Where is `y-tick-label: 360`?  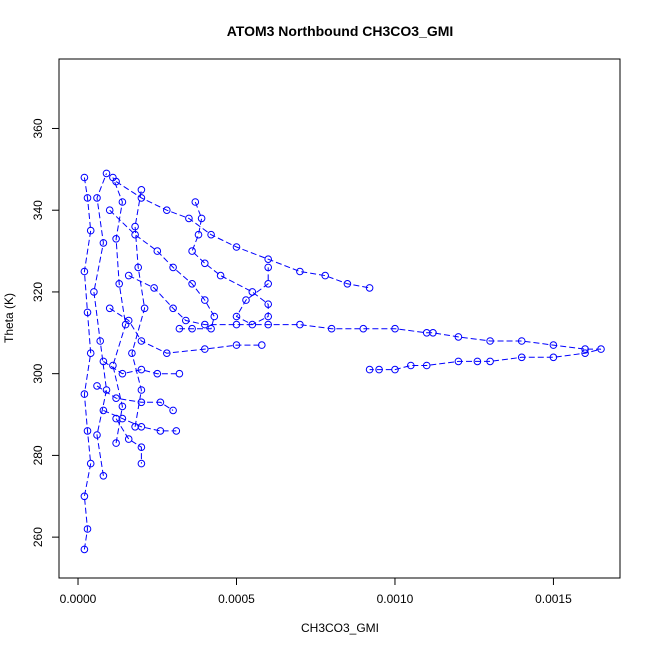 y-tick-label: 360 is located at coordinates (38, 128).